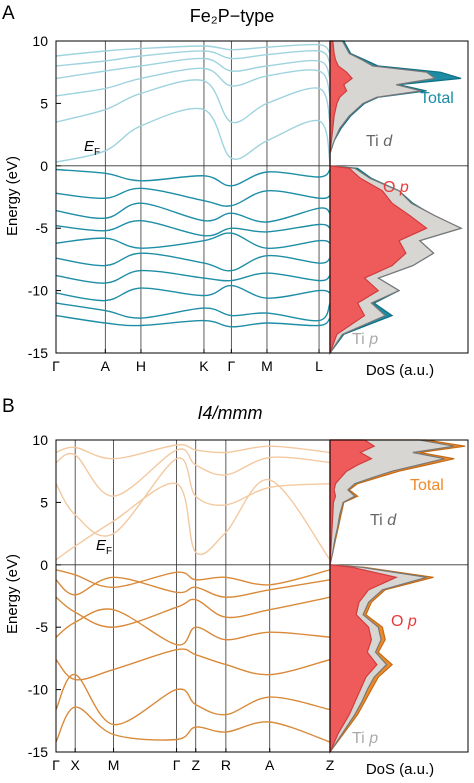  What do you see at coordinates (42, 228) in the screenshot?
I see `a-ytick-label--5: -5` at bounding box center [42, 228].